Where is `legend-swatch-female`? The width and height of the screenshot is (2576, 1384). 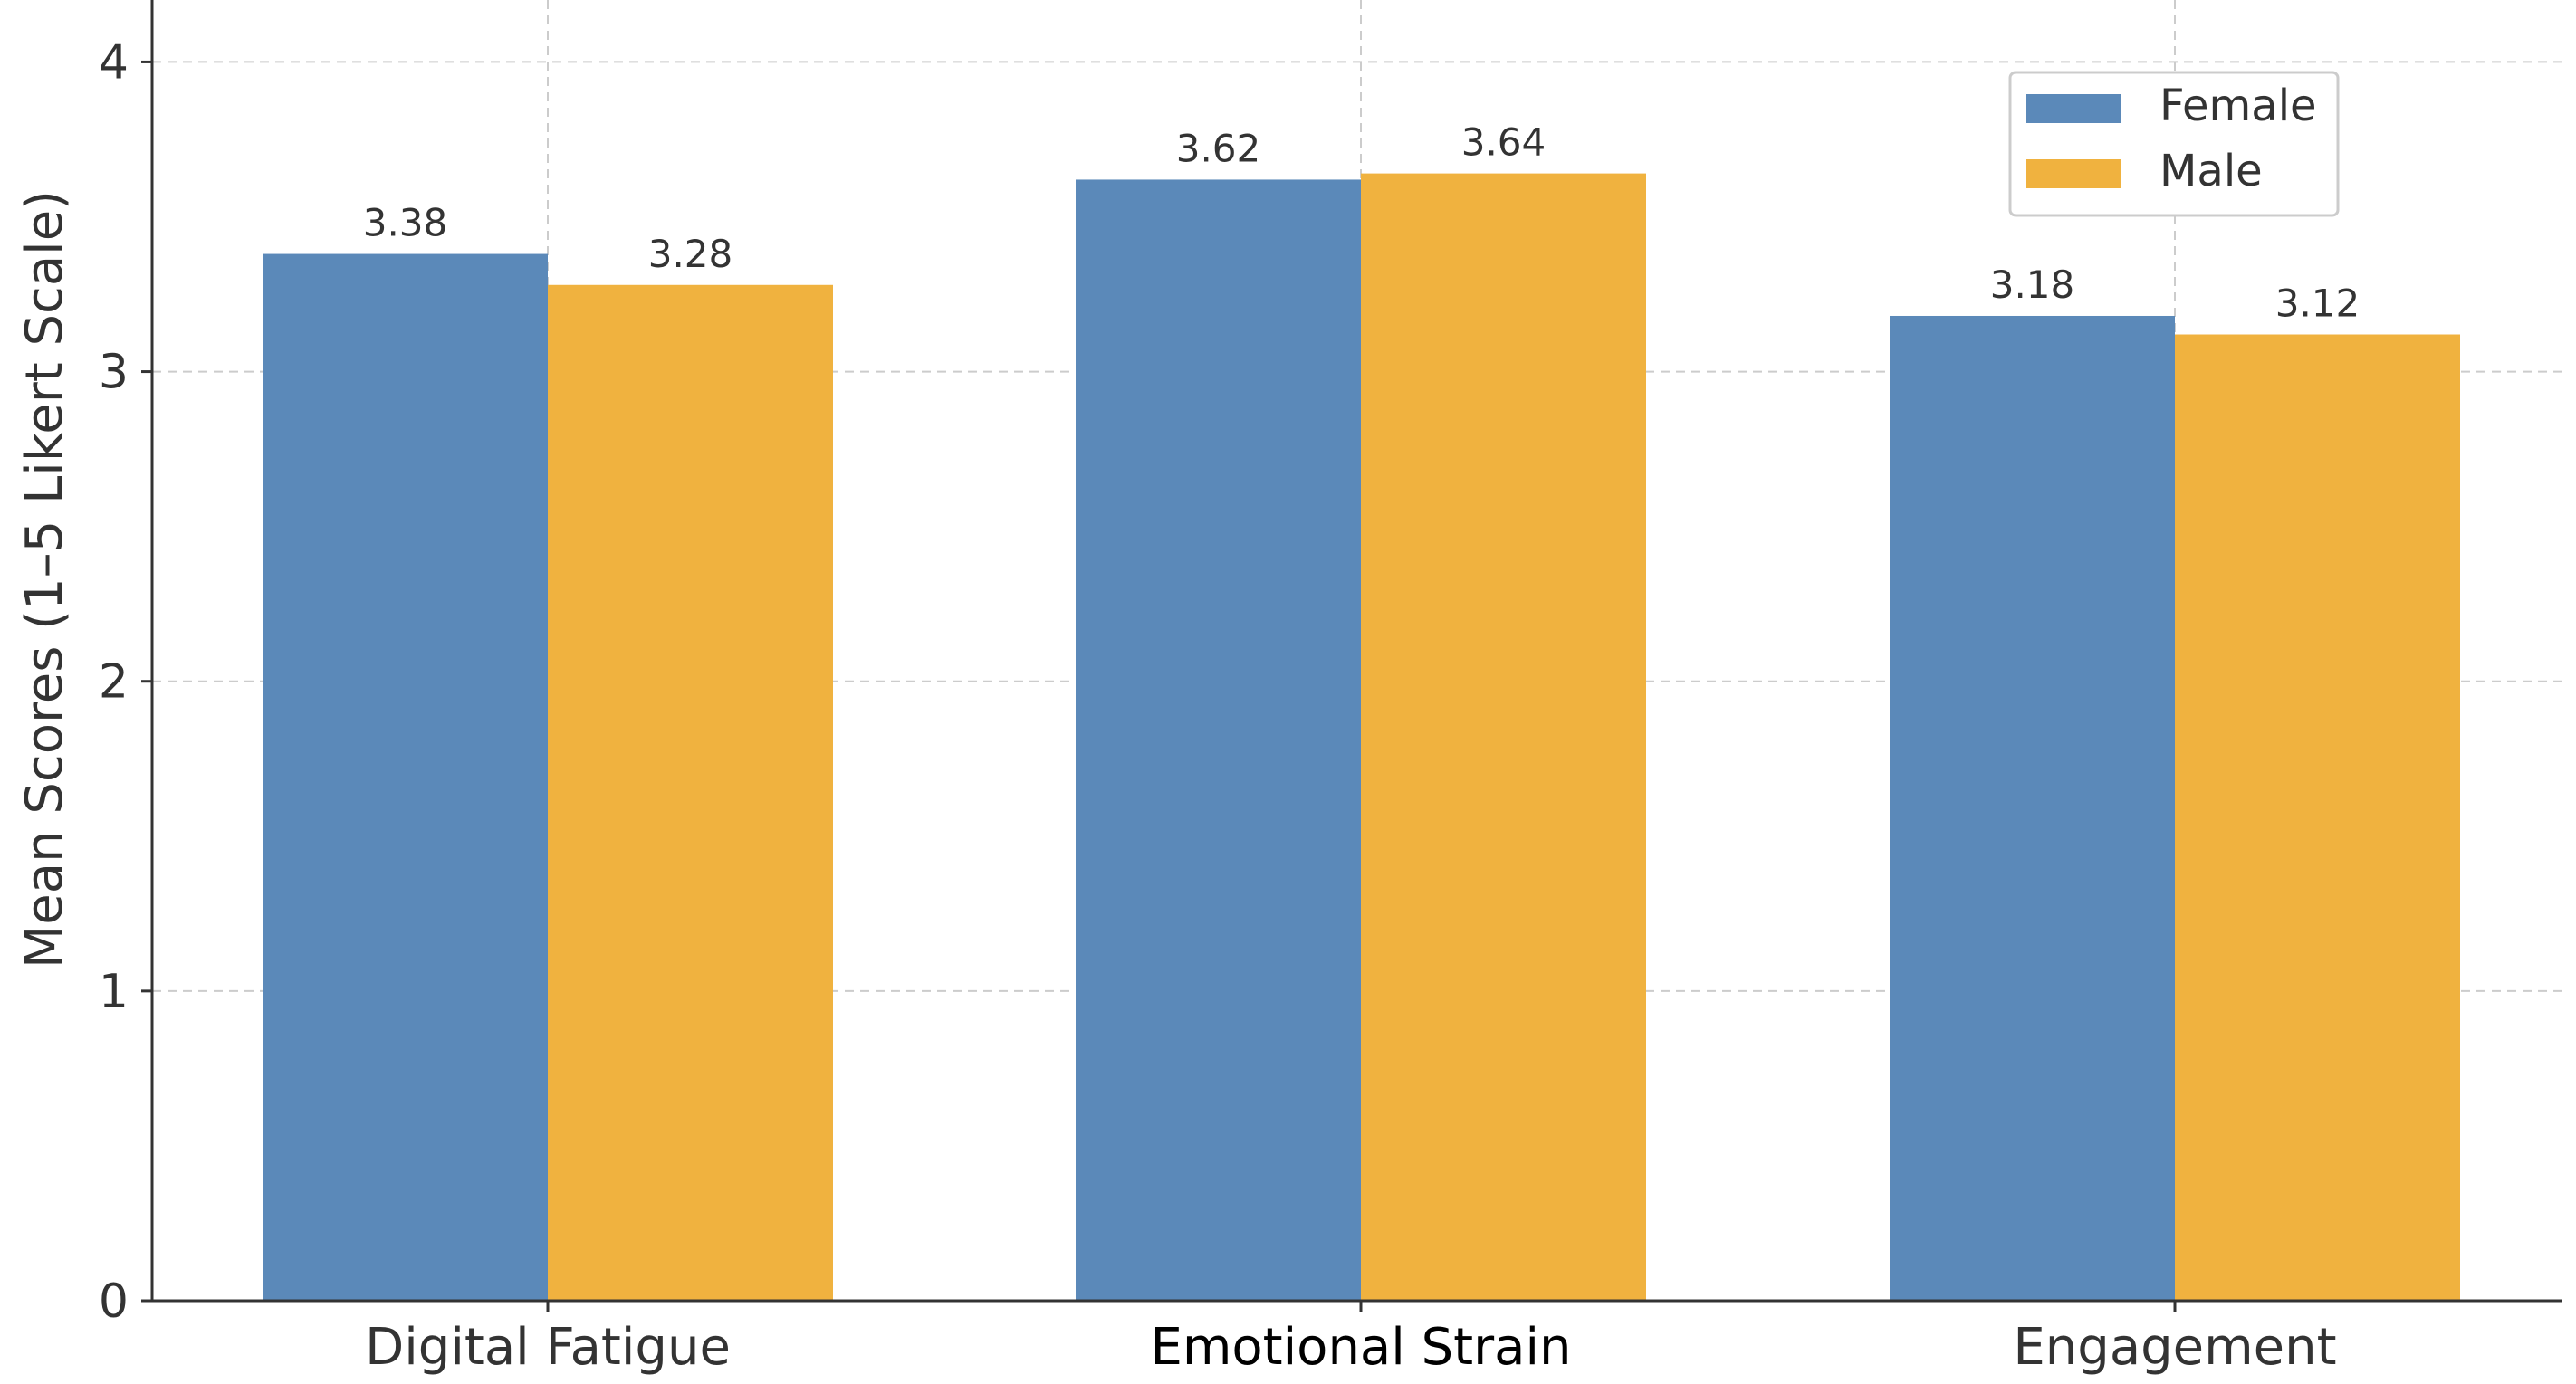
legend-swatch-female is located at coordinates (2073, 108).